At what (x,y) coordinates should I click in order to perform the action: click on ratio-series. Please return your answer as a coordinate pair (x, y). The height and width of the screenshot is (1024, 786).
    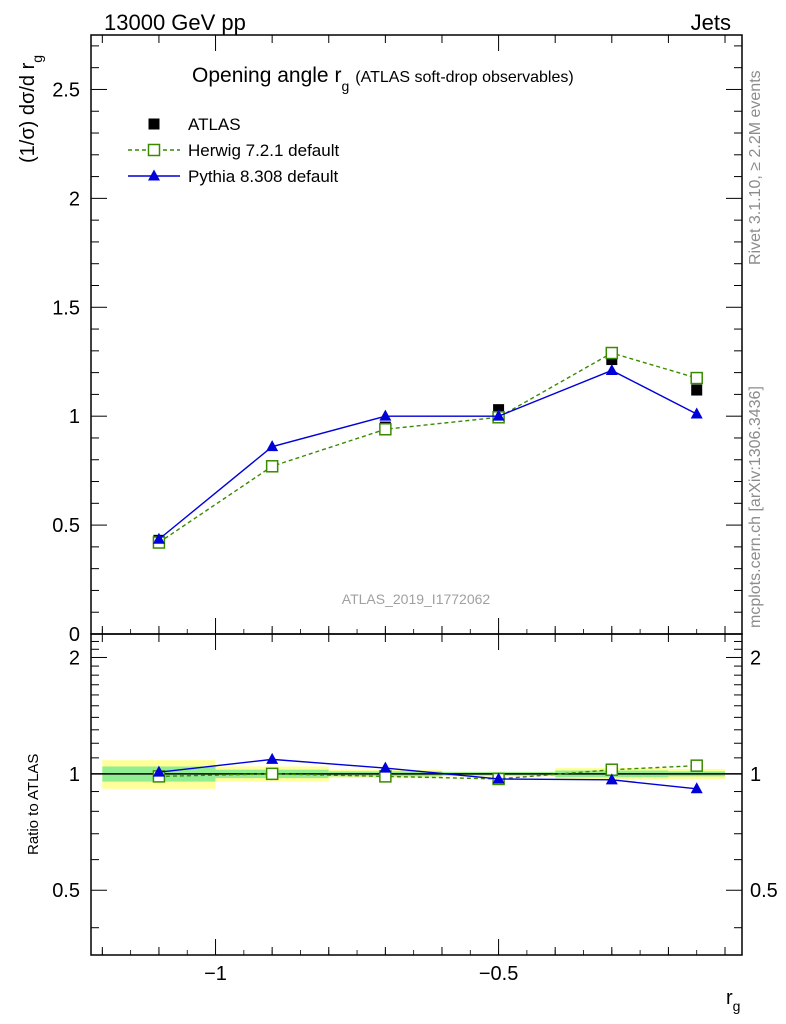
    Looking at the image, I should click on (427, 773).